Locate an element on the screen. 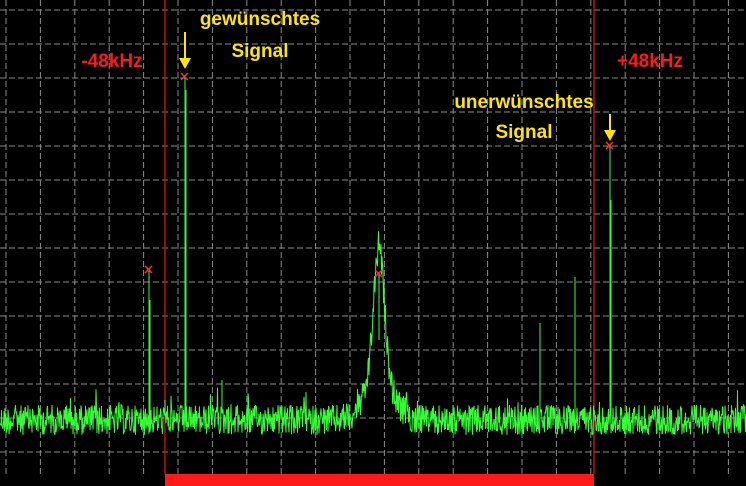  passband-bar is located at coordinates (379, 480).